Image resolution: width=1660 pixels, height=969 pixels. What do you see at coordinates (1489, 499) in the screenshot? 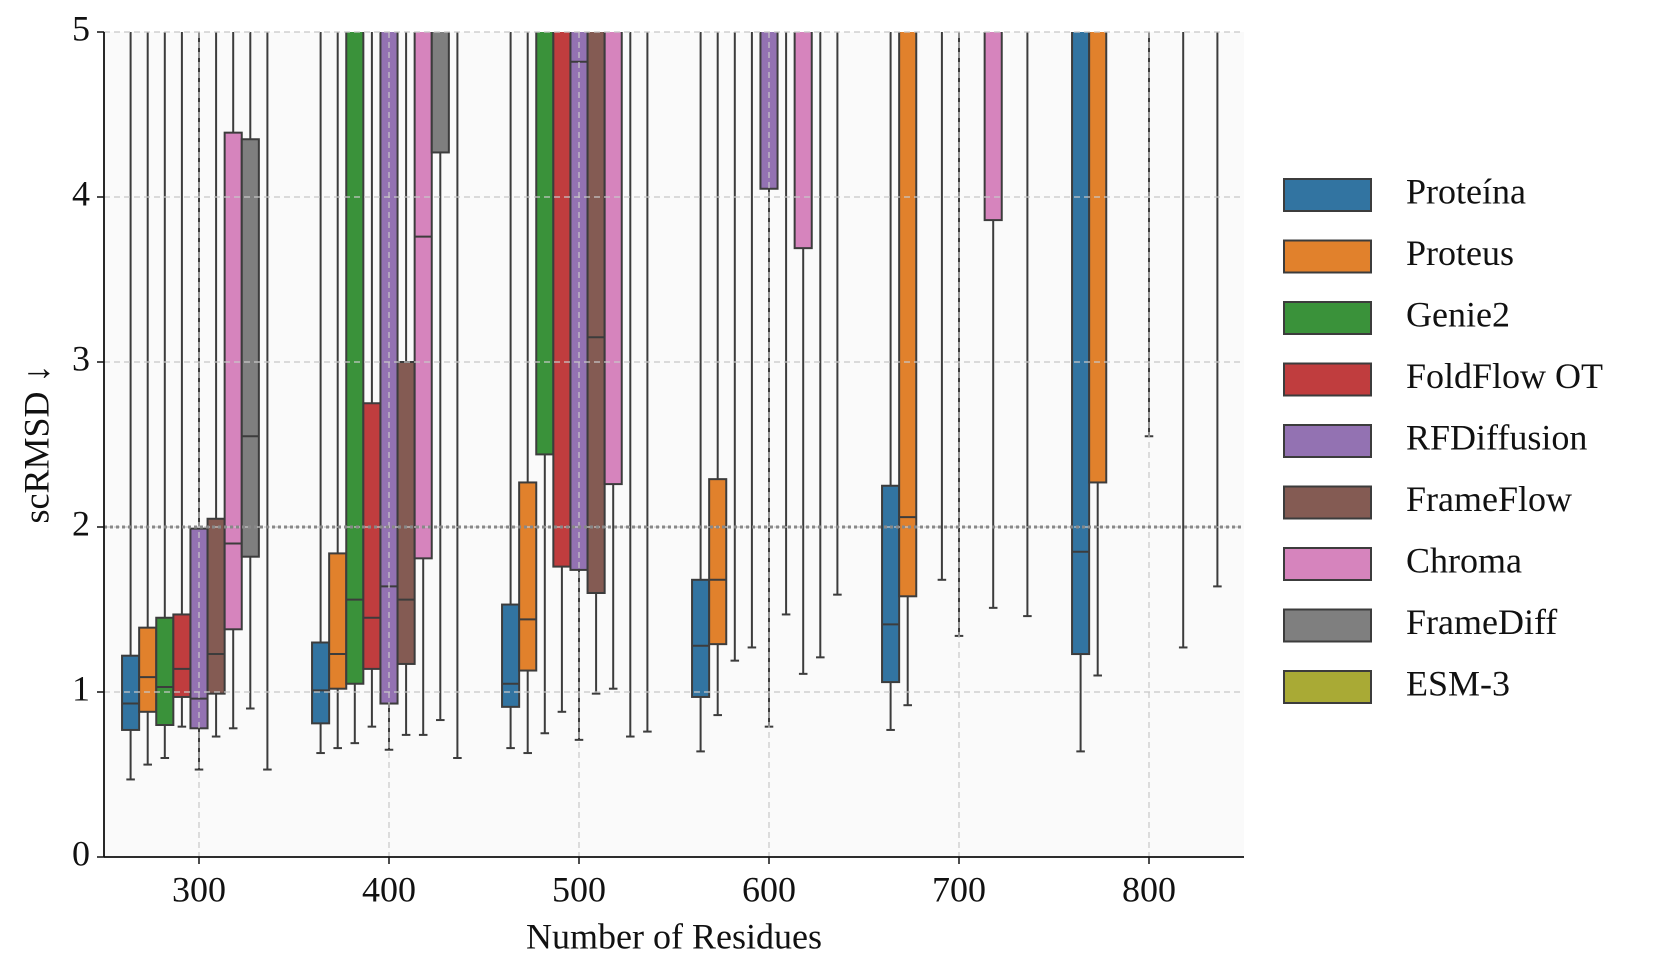
I see `legend-label: FrameFlow` at bounding box center [1489, 499].